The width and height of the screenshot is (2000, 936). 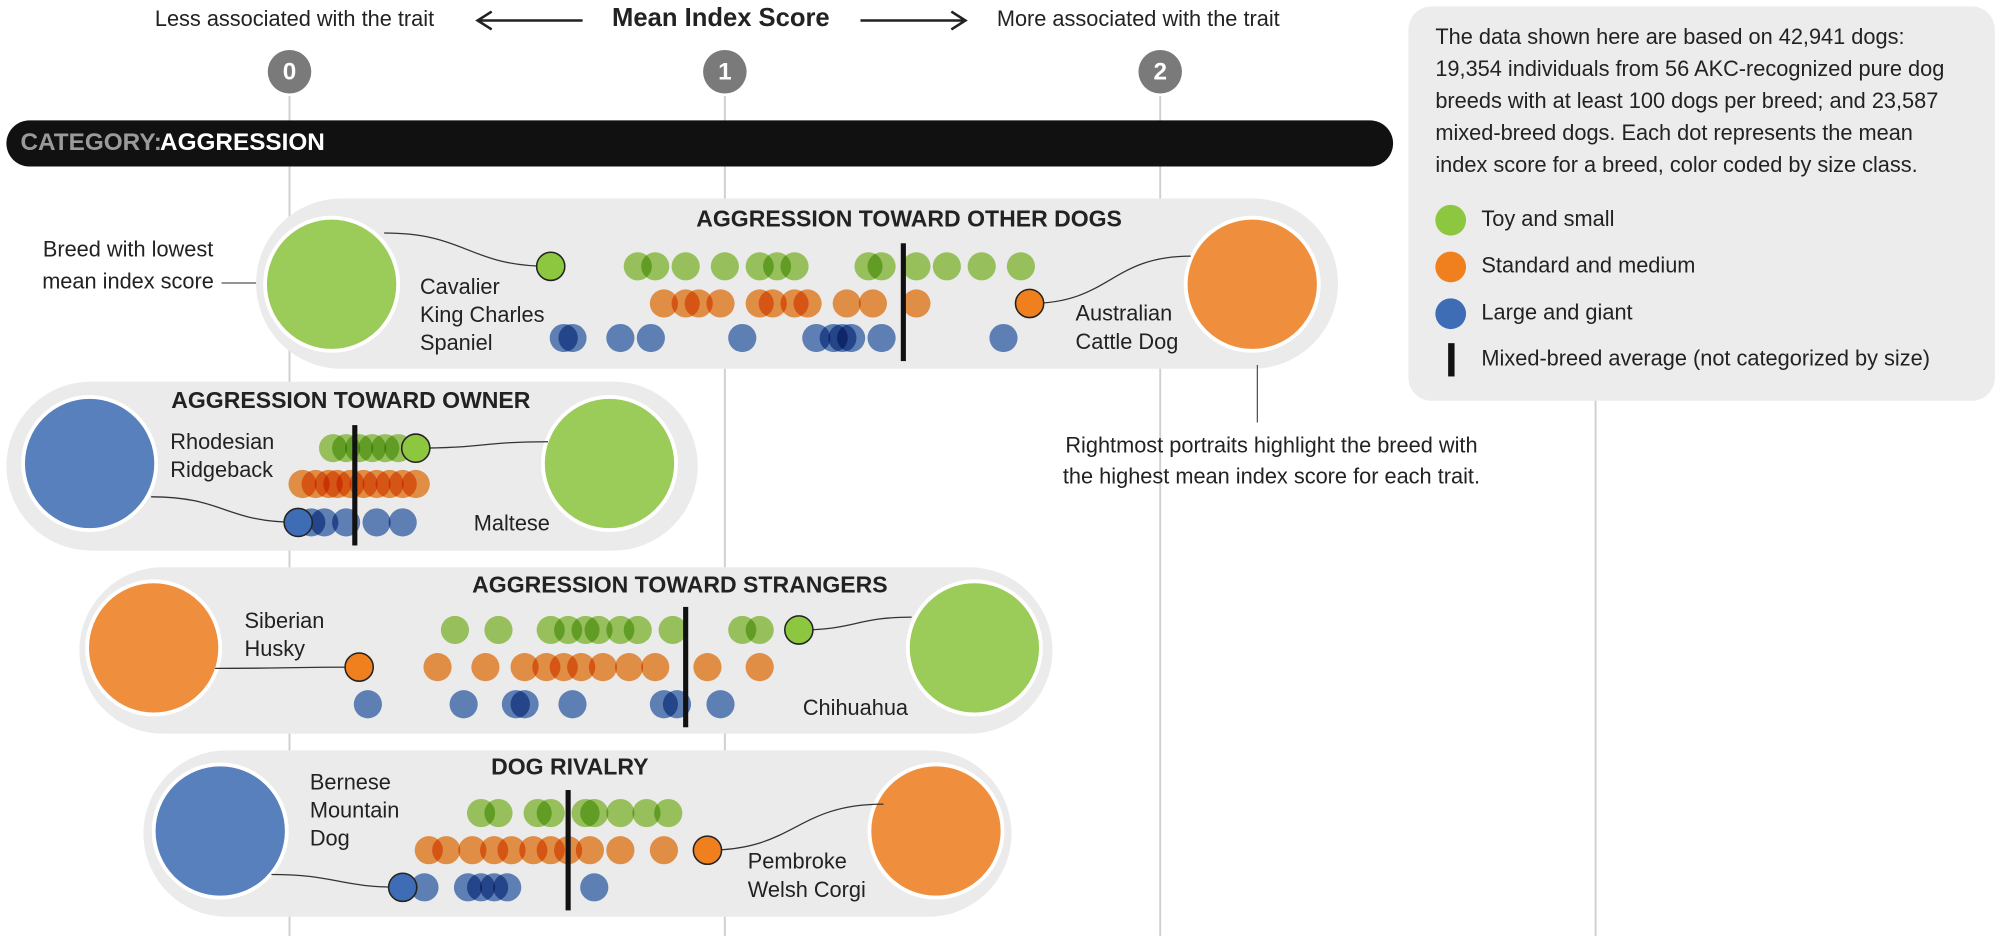 I want to click on legend-label: Toy and small, so click(x=1547, y=218).